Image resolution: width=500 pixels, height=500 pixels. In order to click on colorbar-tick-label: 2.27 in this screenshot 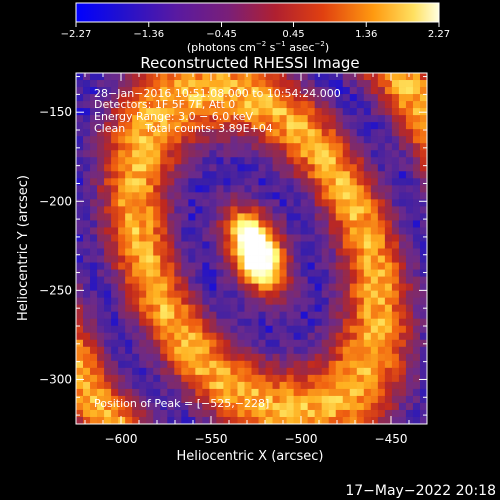, I will do `click(439, 34)`.